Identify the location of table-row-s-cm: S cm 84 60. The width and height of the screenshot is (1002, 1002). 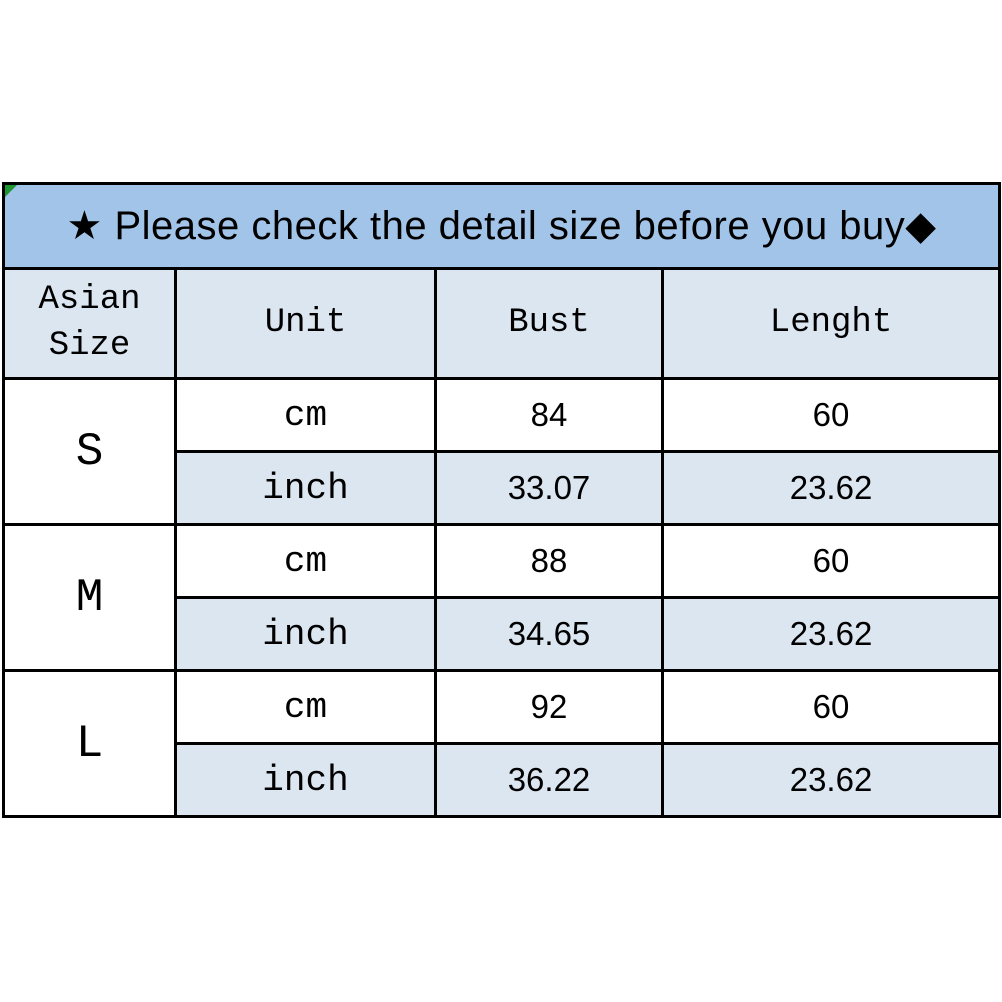
(502, 451).